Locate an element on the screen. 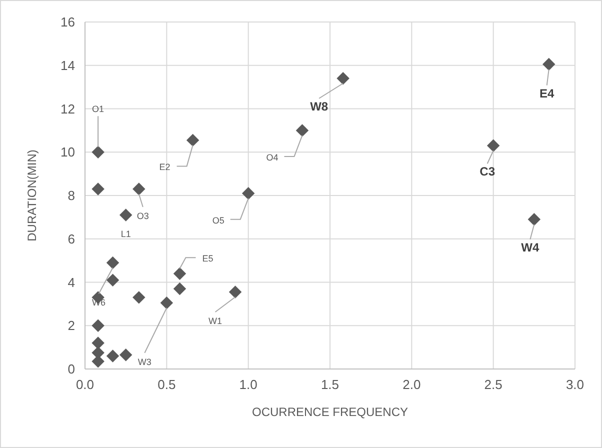 The image size is (602, 448). y-axis-title: DURATION(MIN) is located at coordinates (32, 196).